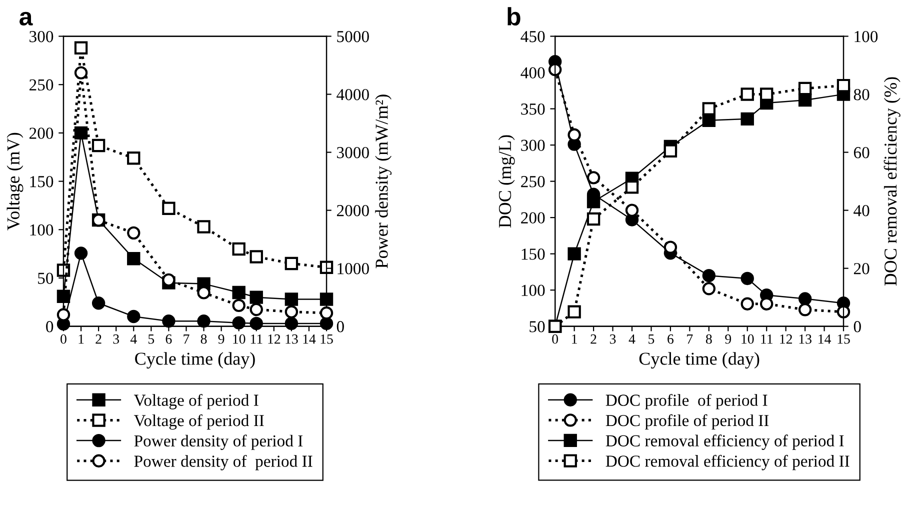 This screenshot has height=518, width=907. I want to click on chart-title: a, so click(26, 19).